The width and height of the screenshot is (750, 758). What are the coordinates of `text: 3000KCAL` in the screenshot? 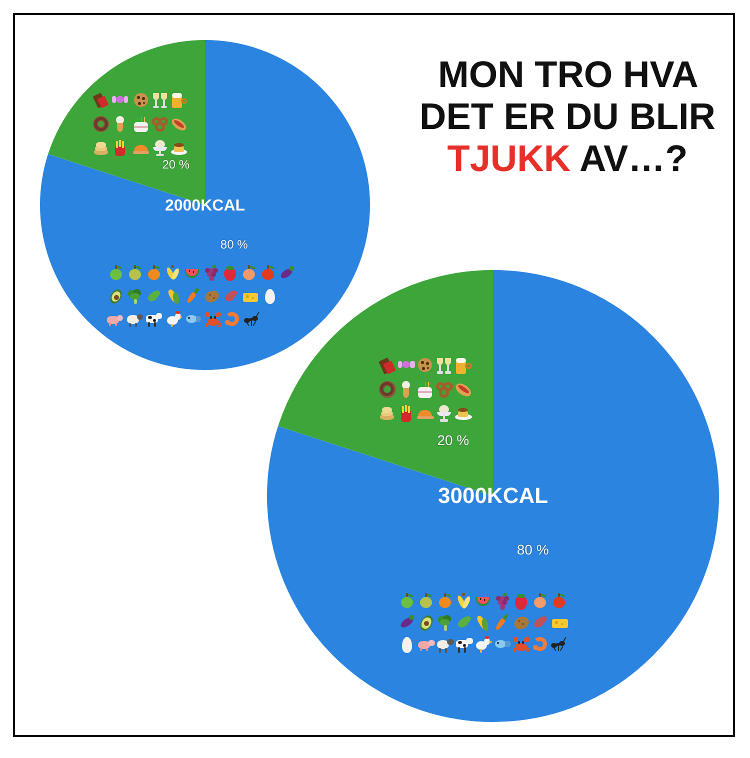 It's located at (493, 495).